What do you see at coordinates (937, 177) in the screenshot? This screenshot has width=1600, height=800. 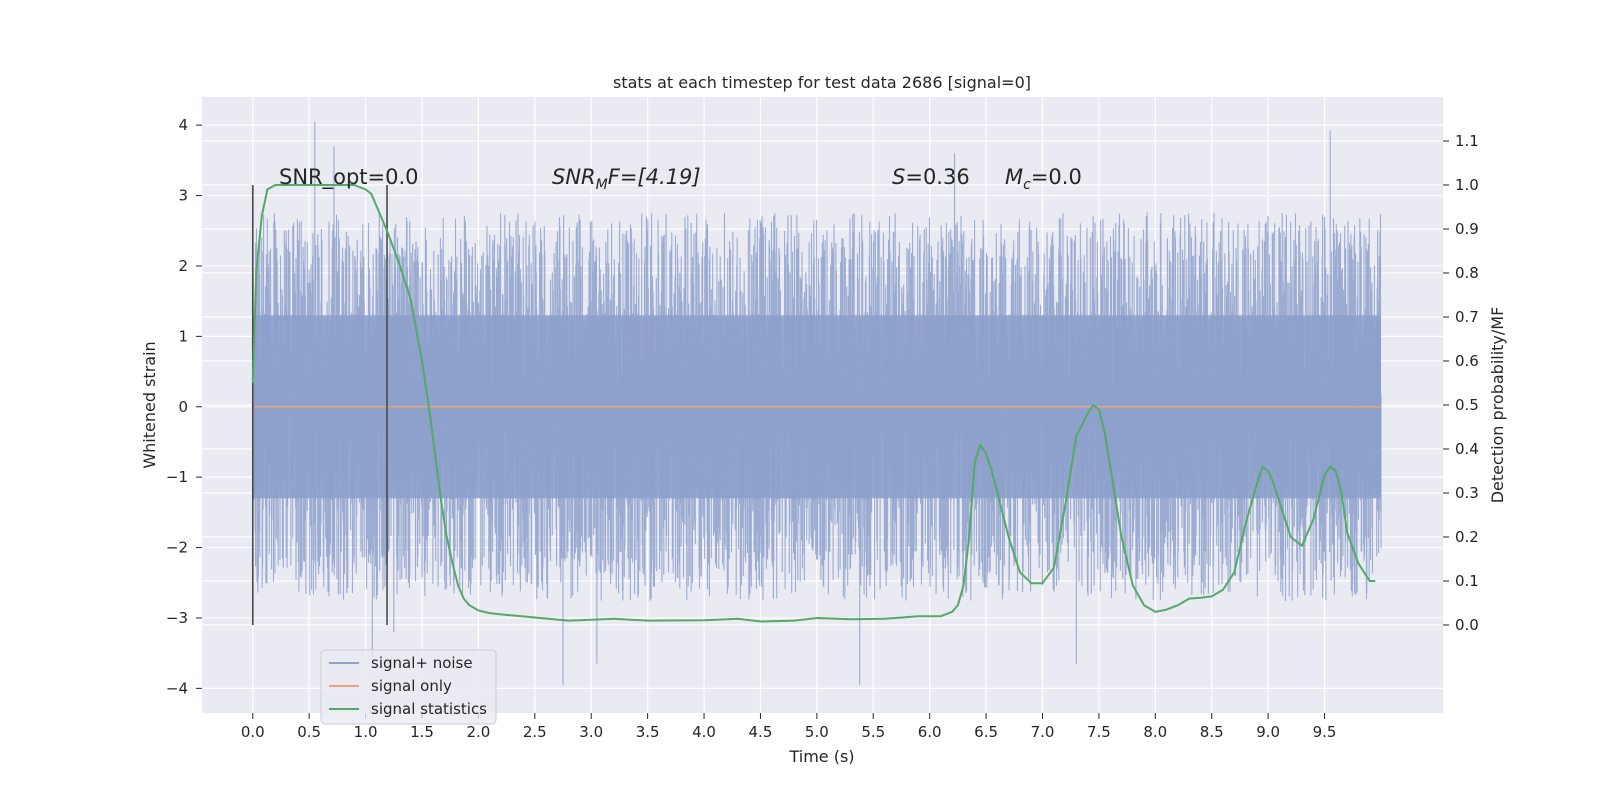 I see `s-val: =0.36` at bounding box center [937, 177].